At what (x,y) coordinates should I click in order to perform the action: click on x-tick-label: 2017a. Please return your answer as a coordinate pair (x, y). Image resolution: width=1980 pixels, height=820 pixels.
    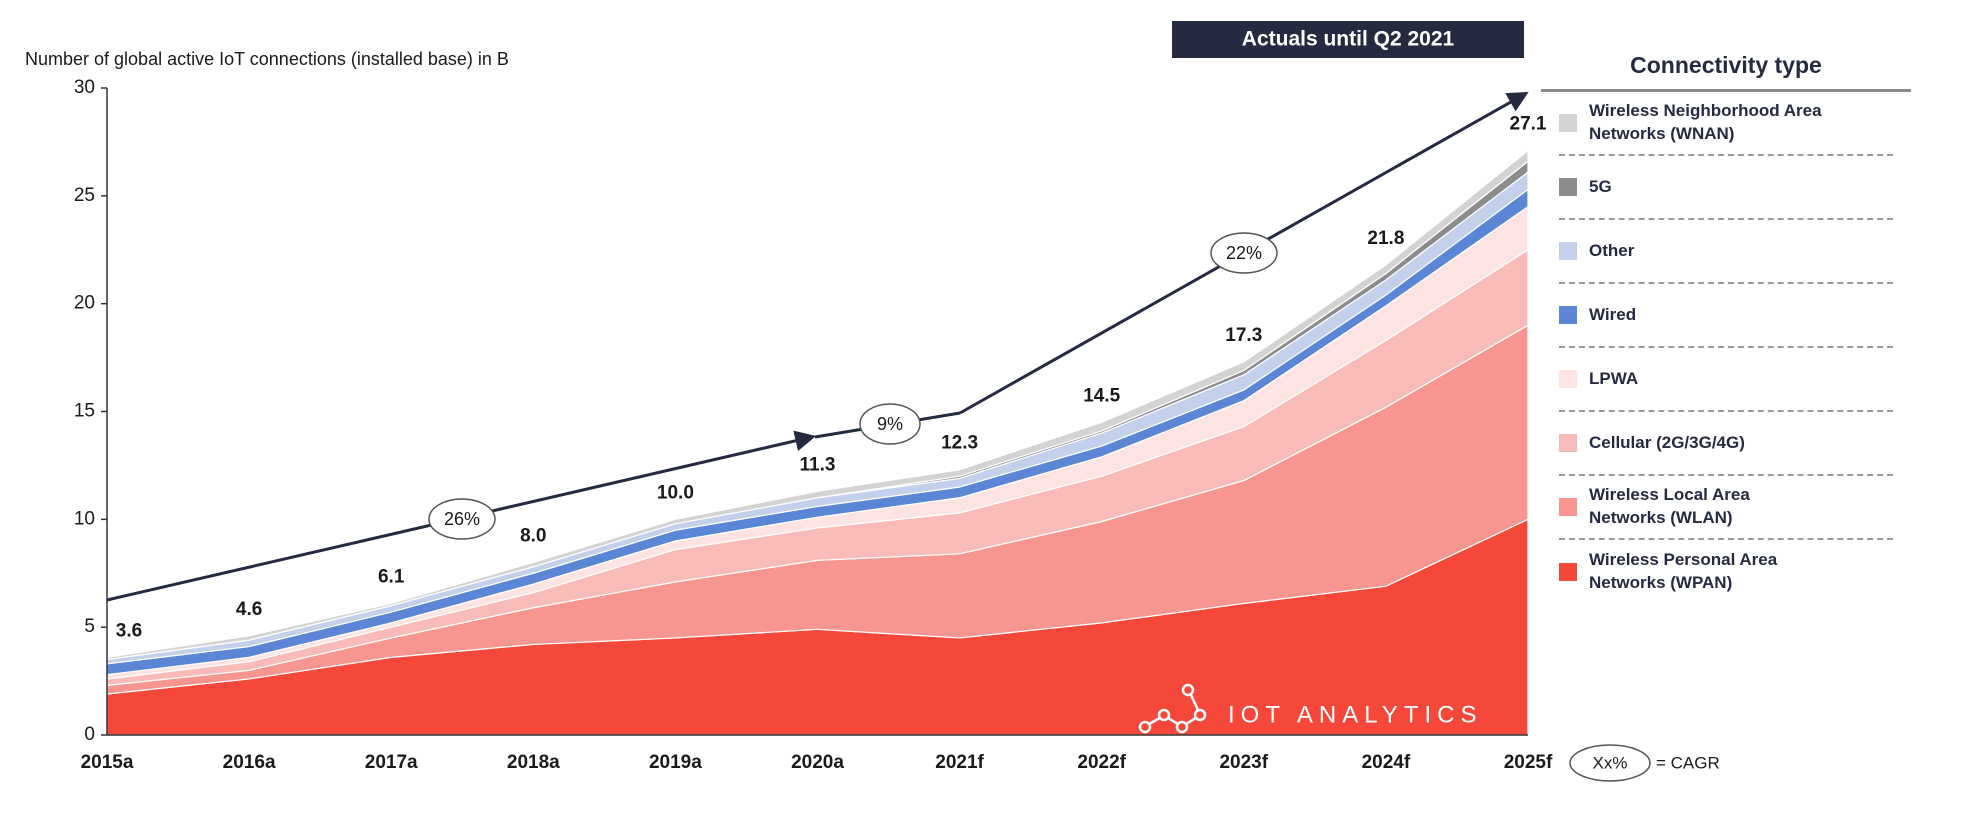
    Looking at the image, I should click on (391, 762).